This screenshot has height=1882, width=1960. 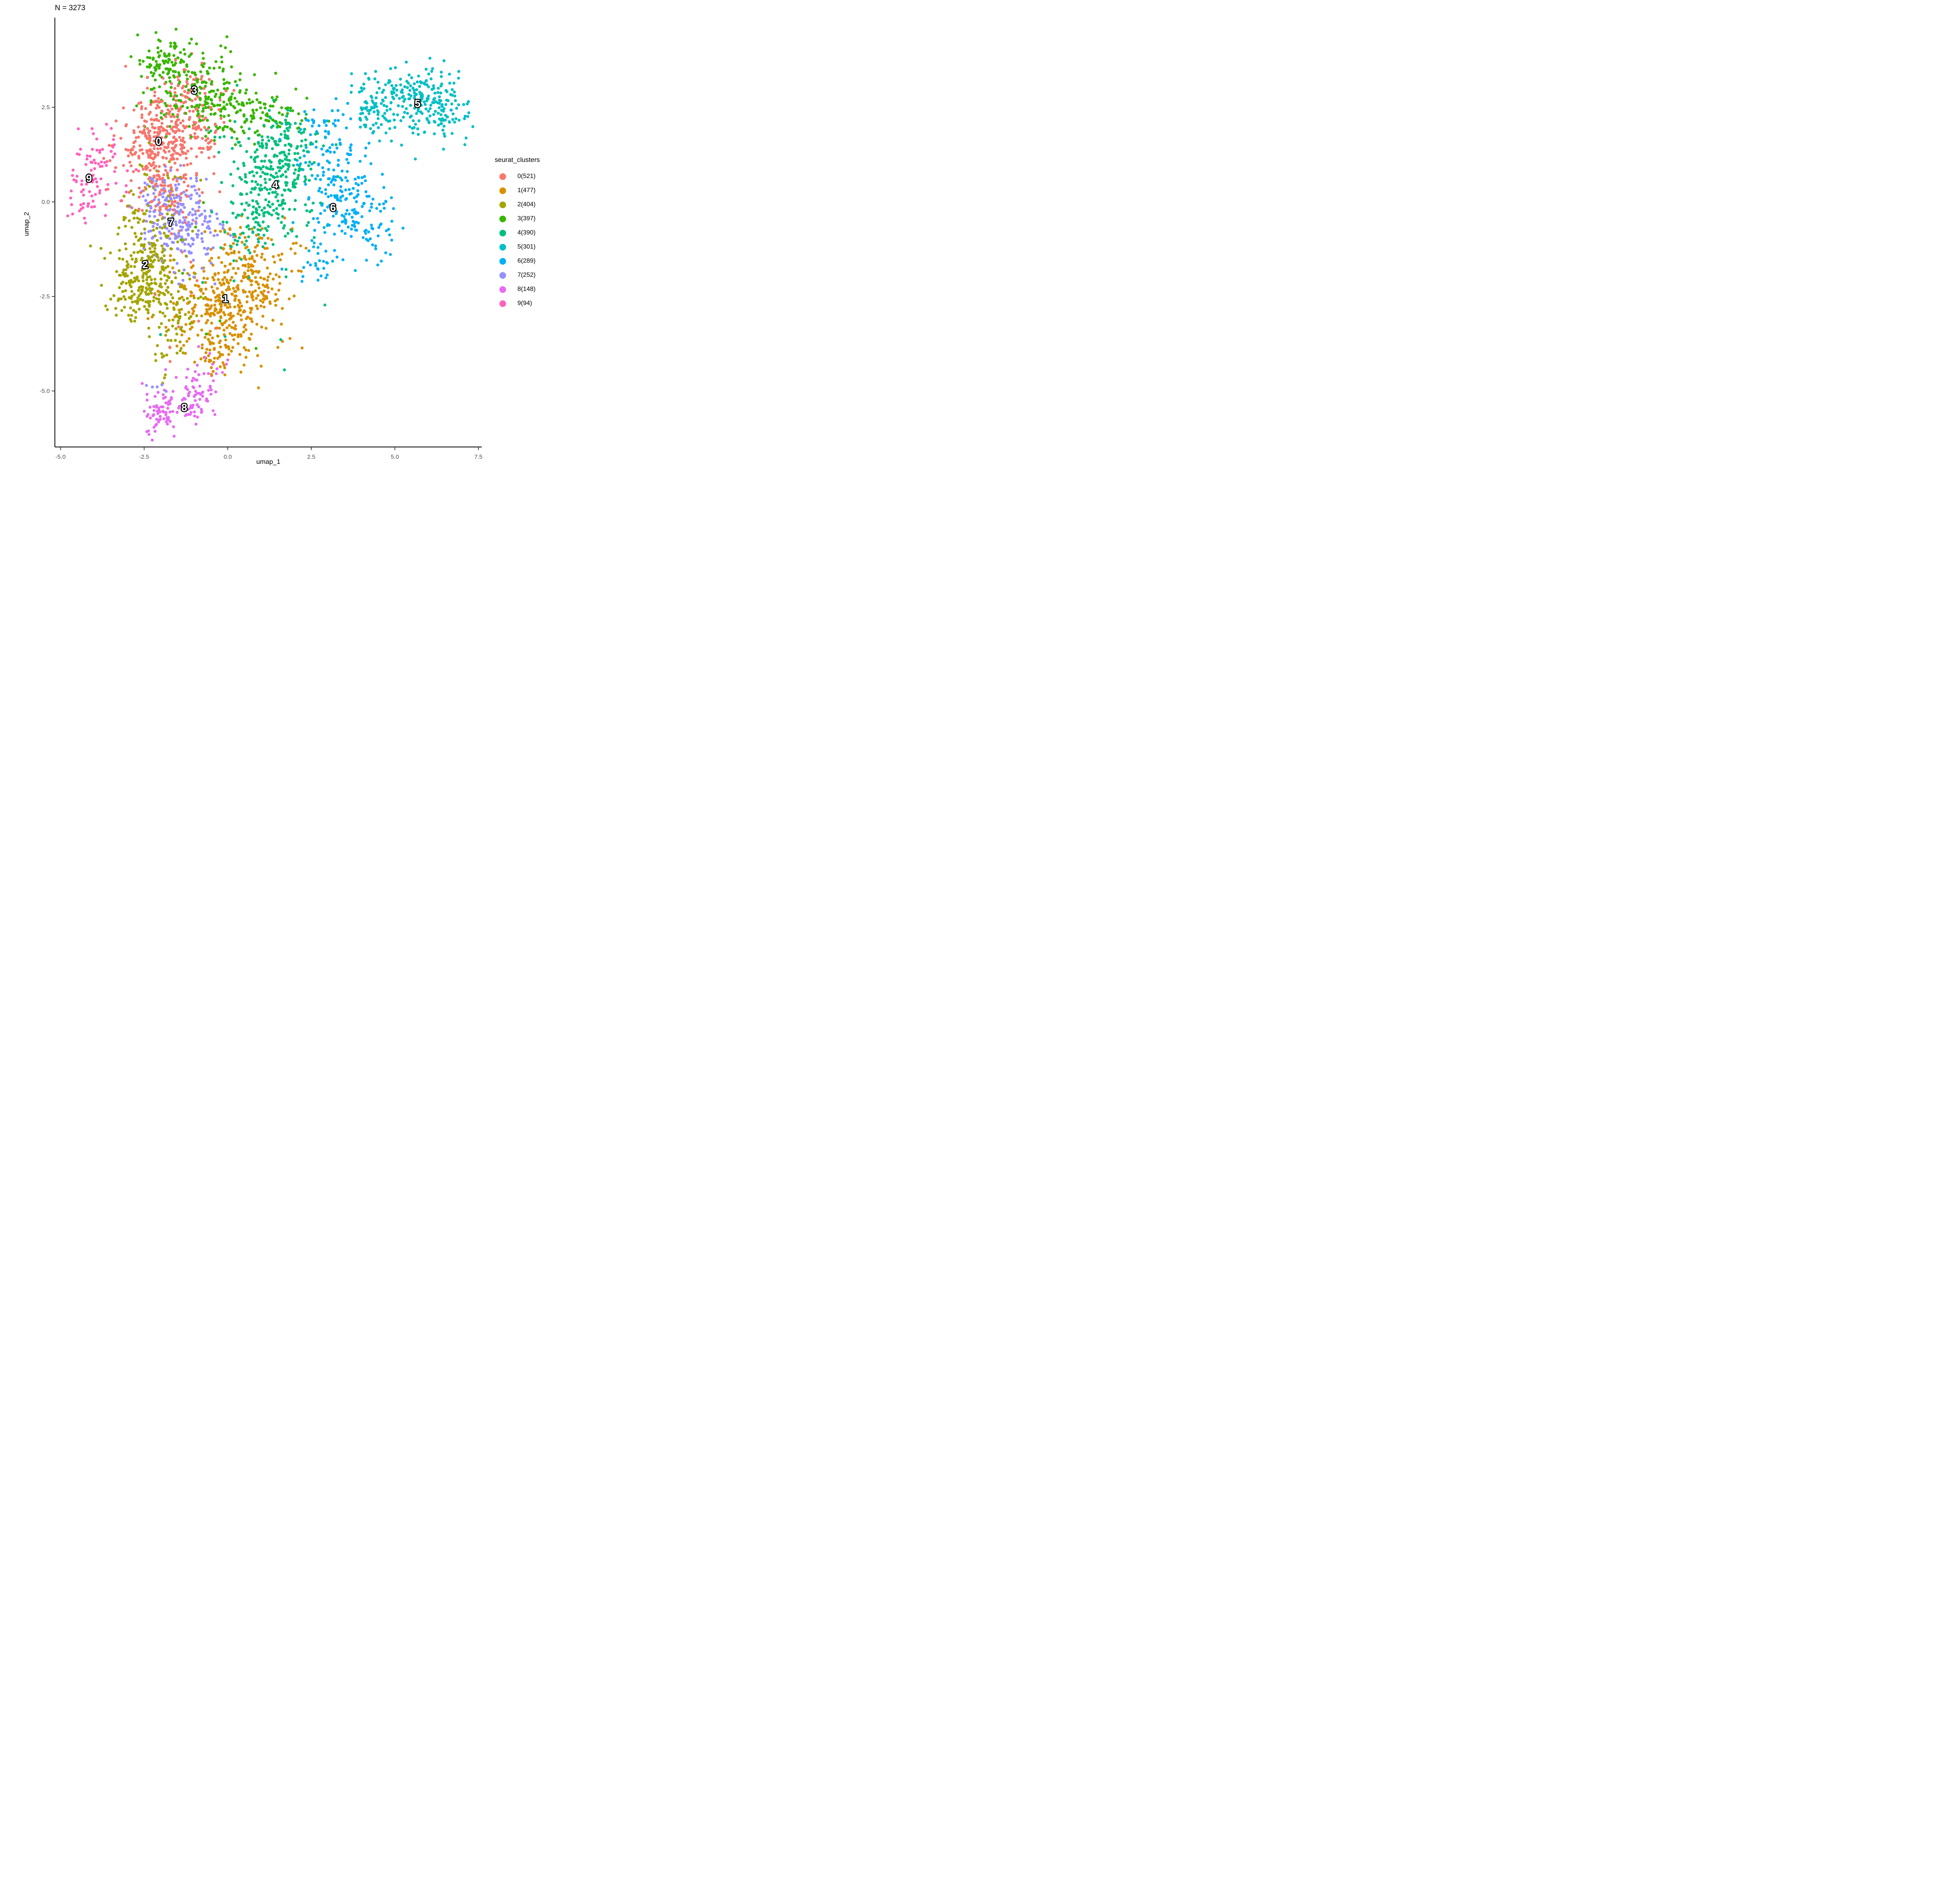 What do you see at coordinates (311, 457) in the screenshot?
I see `x-tick-label: 2.5` at bounding box center [311, 457].